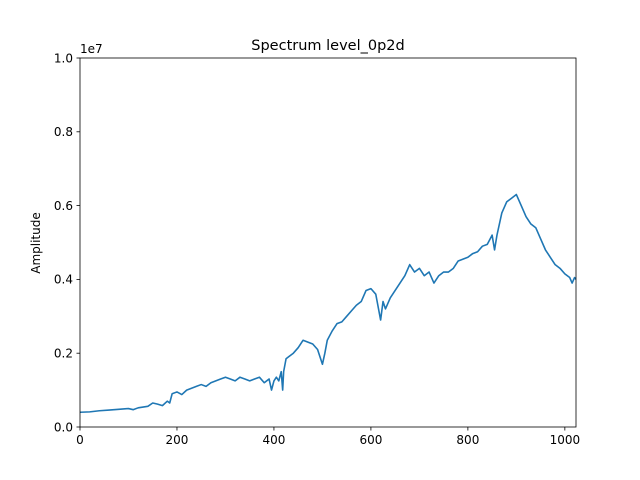 The image size is (640, 480). What do you see at coordinates (91, 49) in the screenshot?
I see `y-axis-multiplier: 1e7` at bounding box center [91, 49].